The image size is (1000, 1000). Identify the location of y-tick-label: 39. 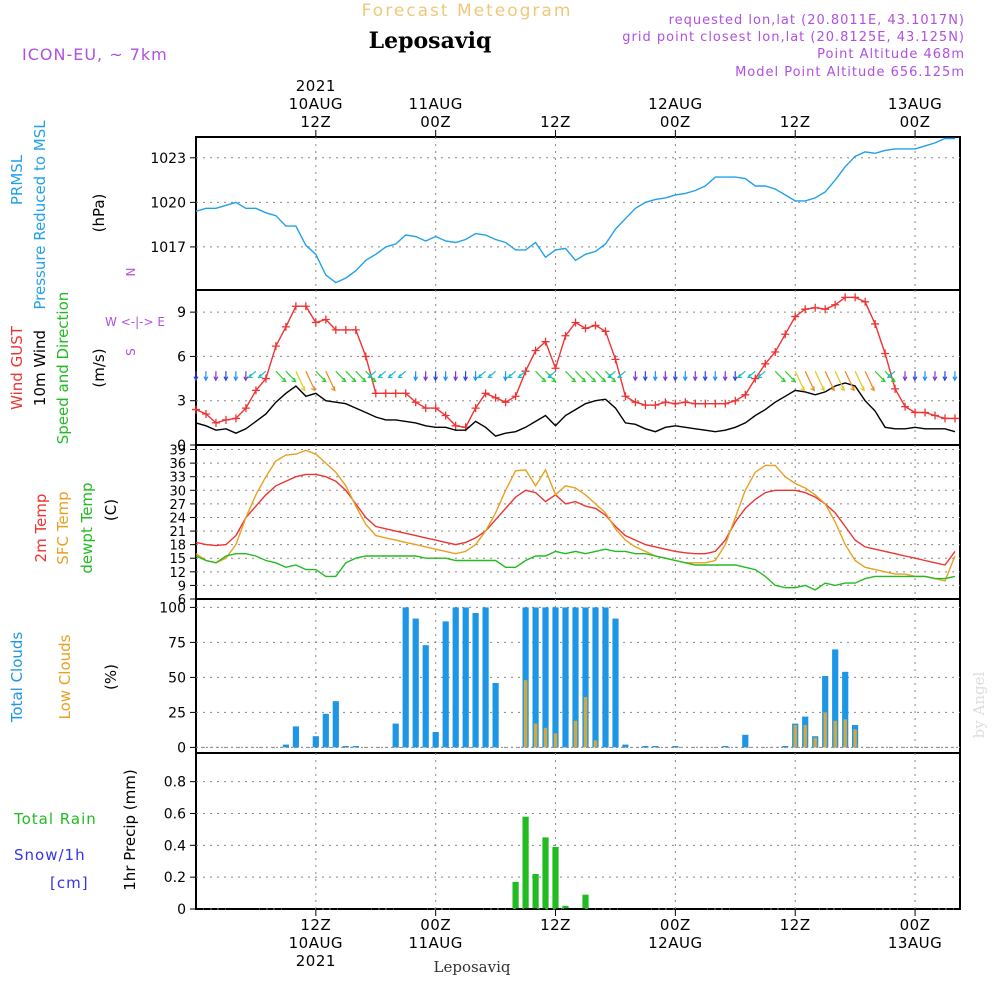
(177, 451).